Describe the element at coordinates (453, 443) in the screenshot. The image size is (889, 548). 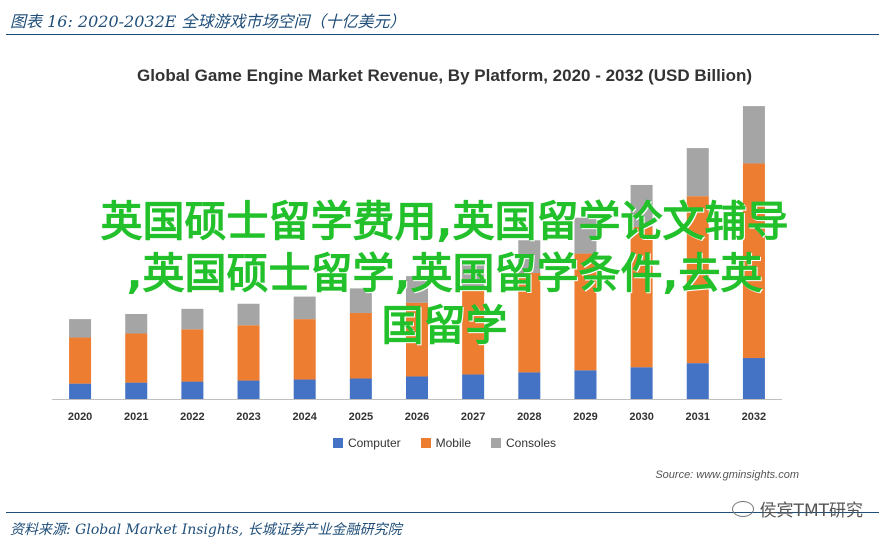
I see `legend-label: Mobile` at that location.